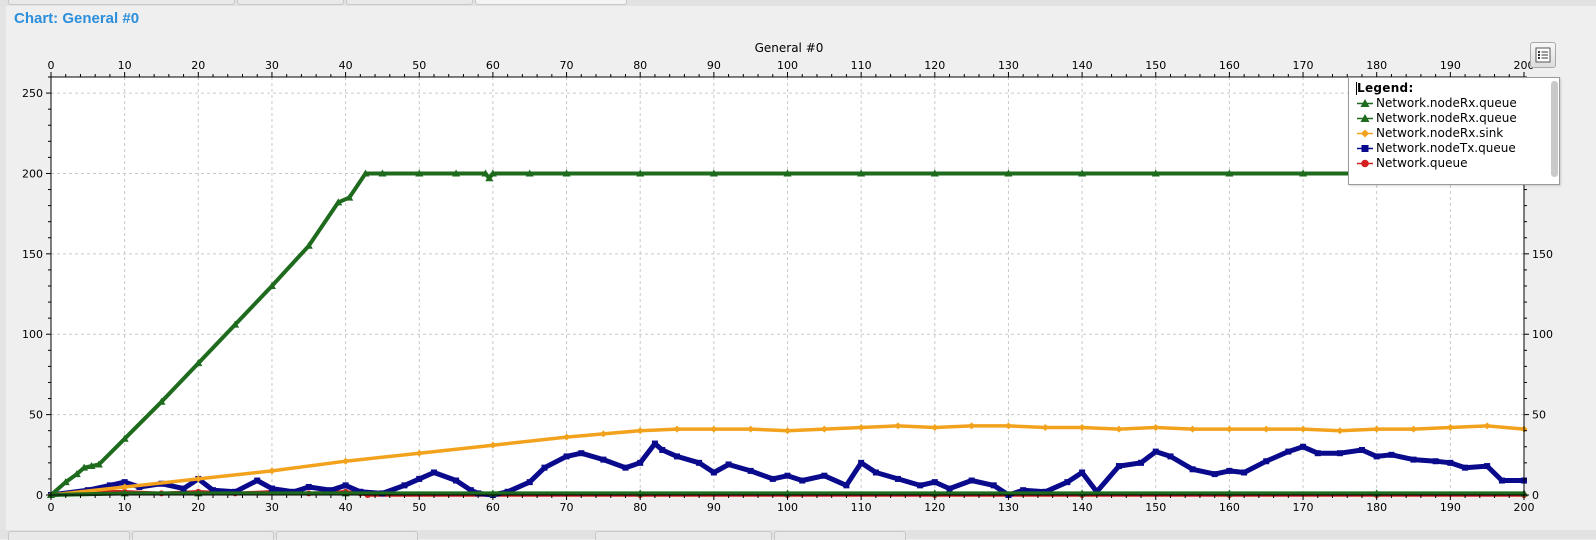 The image size is (1596, 540). What do you see at coordinates (1155, 507) in the screenshot?
I see `x-tick-label-bottom: 150` at bounding box center [1155, 507].